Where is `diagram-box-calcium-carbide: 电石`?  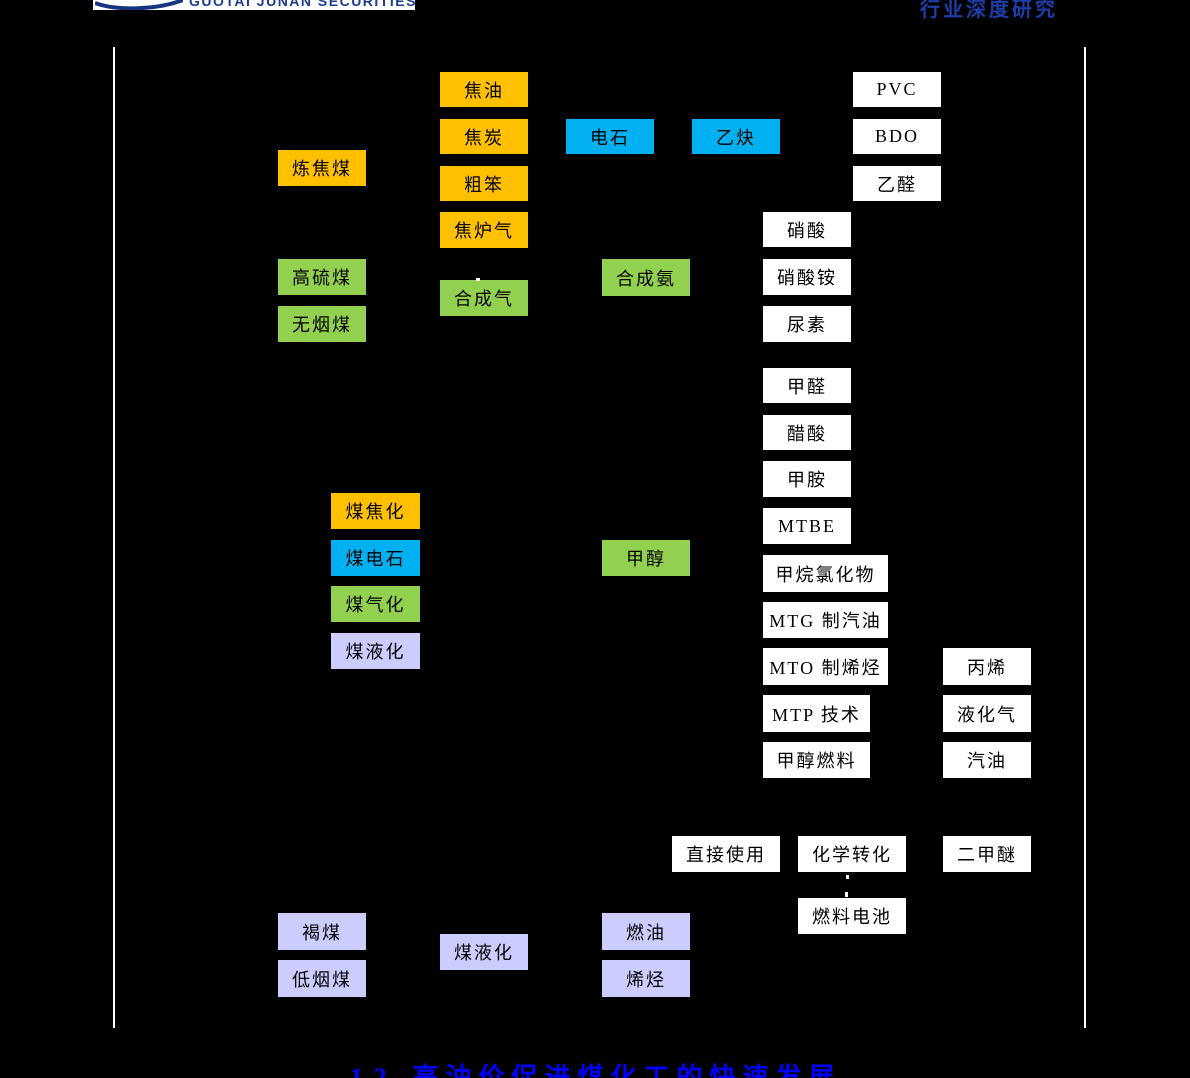 diagram-box-calcium-carbide: 电石 is located at coordinates (610, 136).